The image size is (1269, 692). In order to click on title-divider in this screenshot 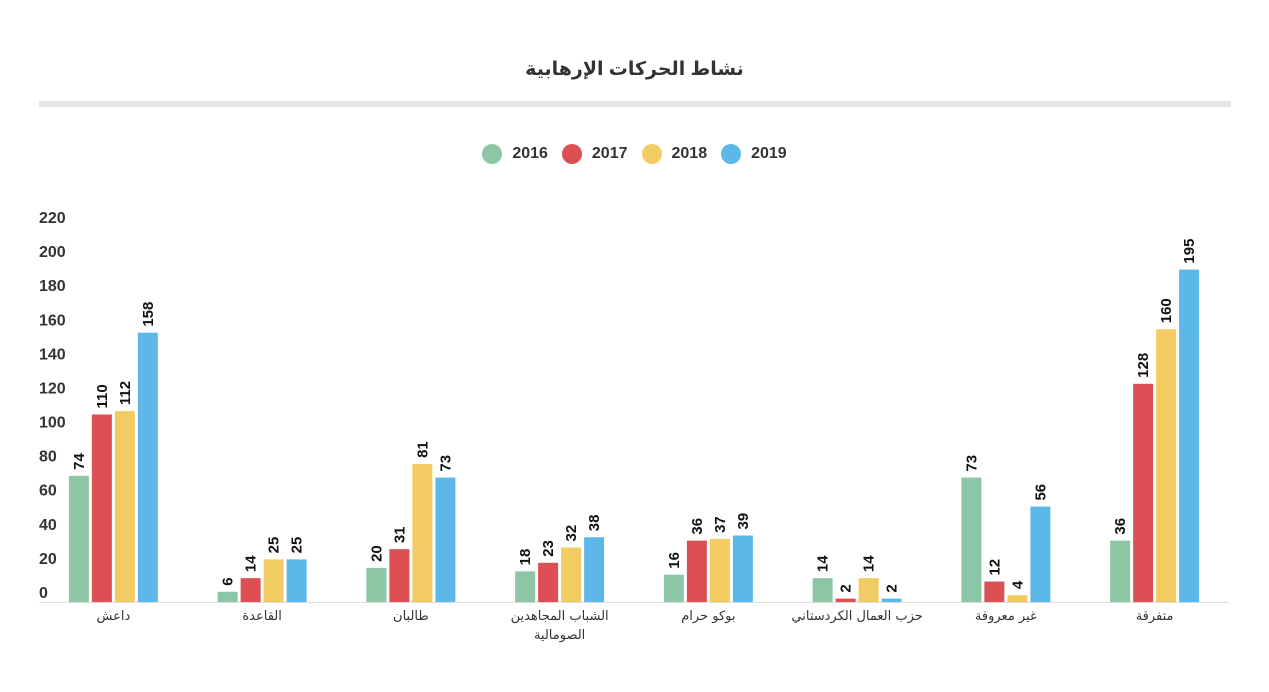, I will do `click(635, 104)`.